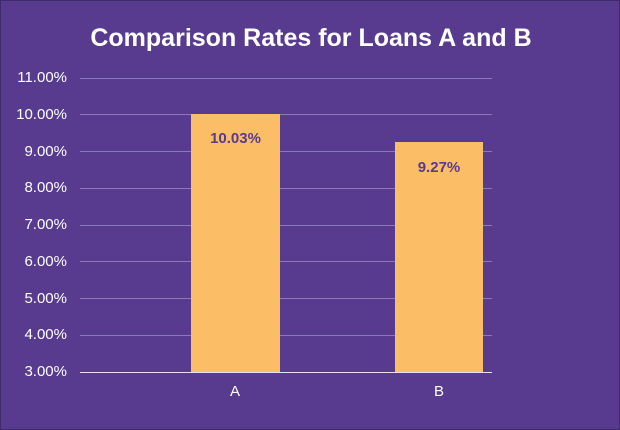 This screenshot has height=430, width=620. What do you see at coordinates (45, 187) in the screenshot?
I see `y-tick-label: 8.00%` at bounding box center [45, 187].